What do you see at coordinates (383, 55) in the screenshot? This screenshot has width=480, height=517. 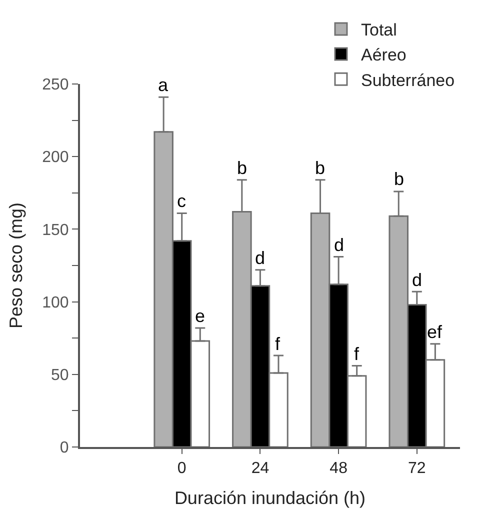 I see `legend-label: Aéreo` at bounding box center [383, 55].